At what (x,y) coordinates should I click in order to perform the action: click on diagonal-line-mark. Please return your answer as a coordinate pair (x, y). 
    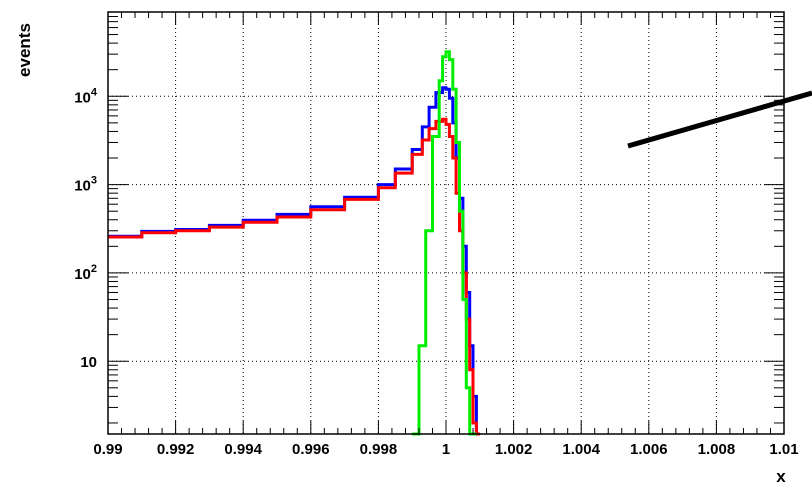
    Looking at the image, I should click on (719, 119).